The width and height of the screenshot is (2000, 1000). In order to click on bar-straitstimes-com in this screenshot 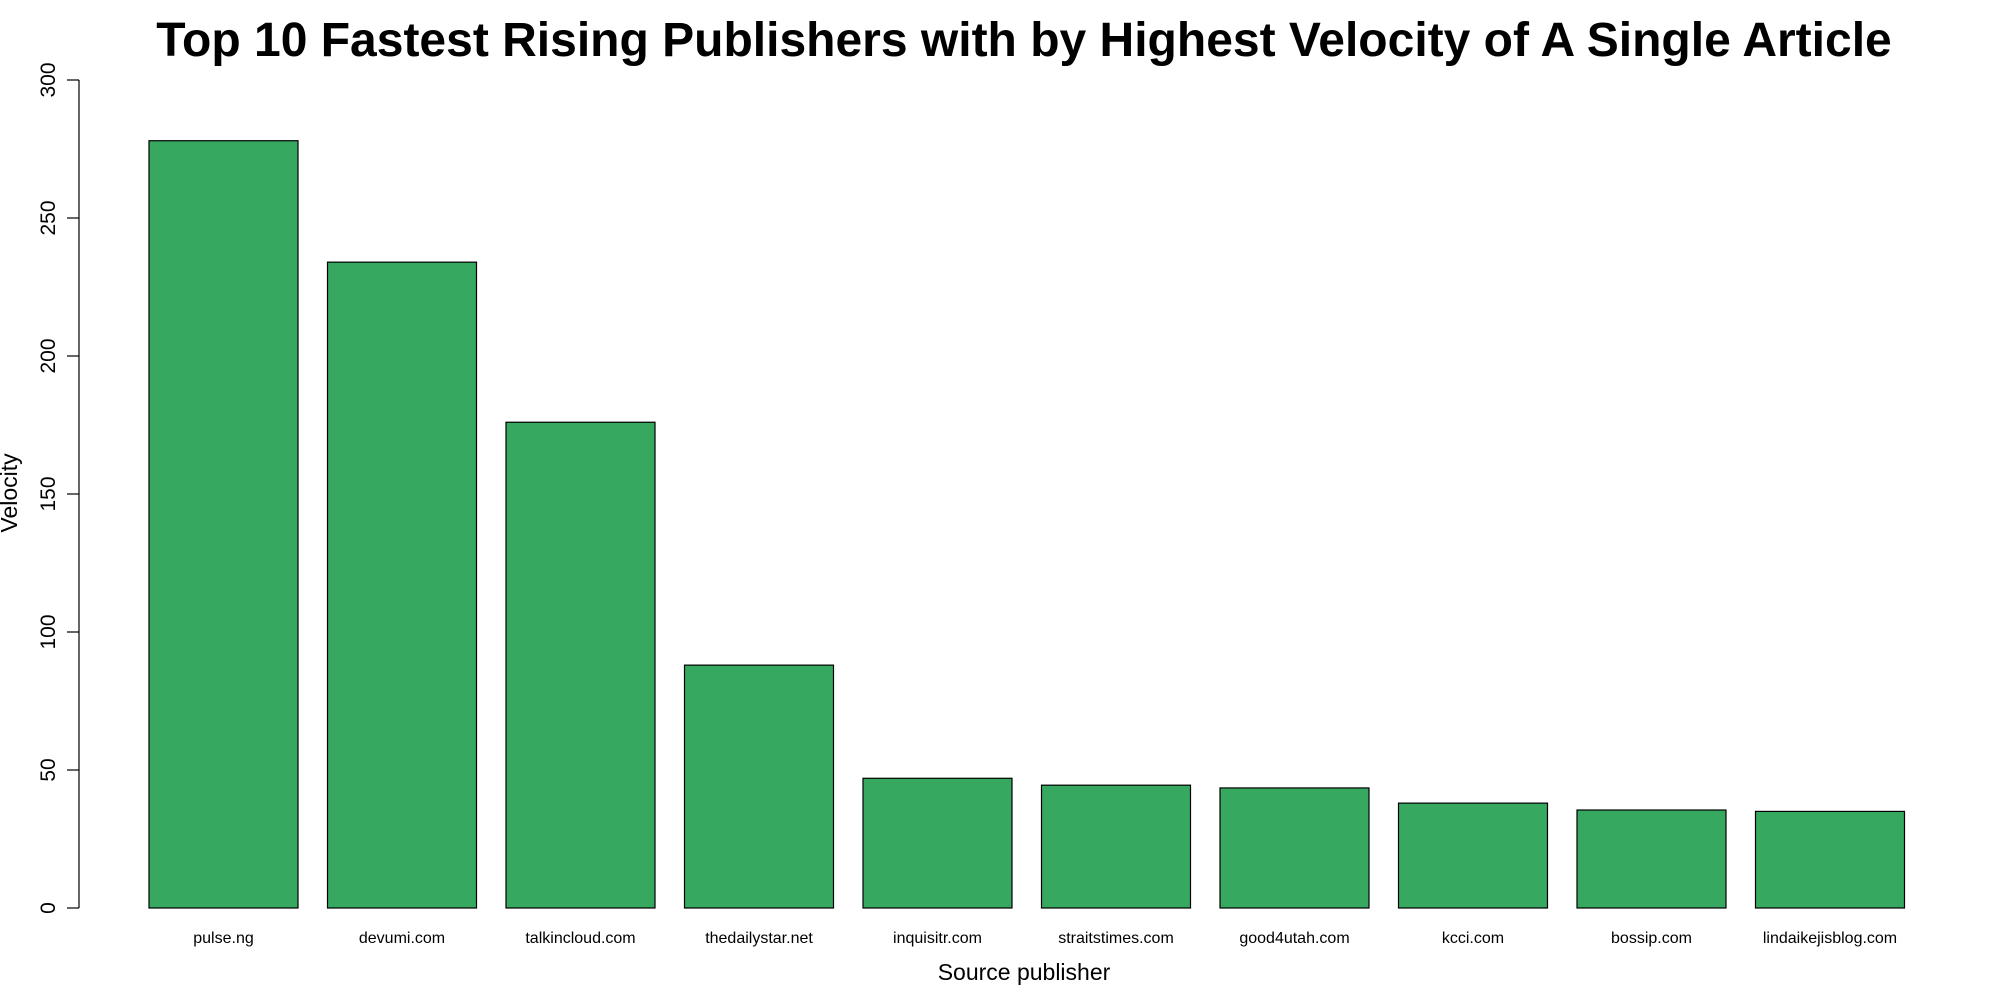, I will do `click(1116, 846)`.